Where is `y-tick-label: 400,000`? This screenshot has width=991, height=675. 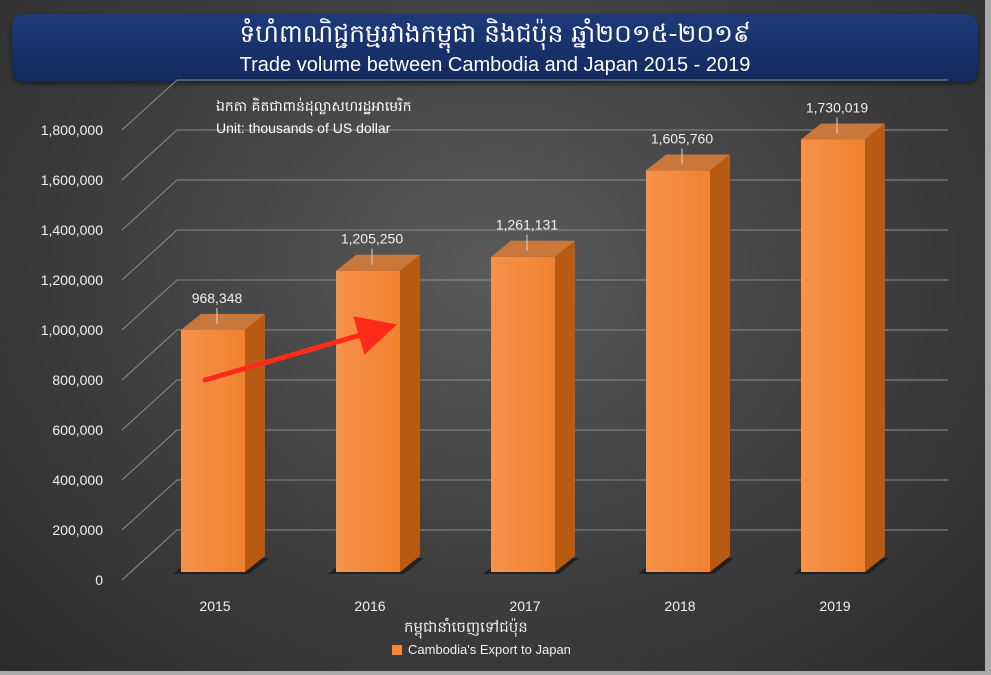 y-tick-label: 400,000 is located at coordinates (77, 480).